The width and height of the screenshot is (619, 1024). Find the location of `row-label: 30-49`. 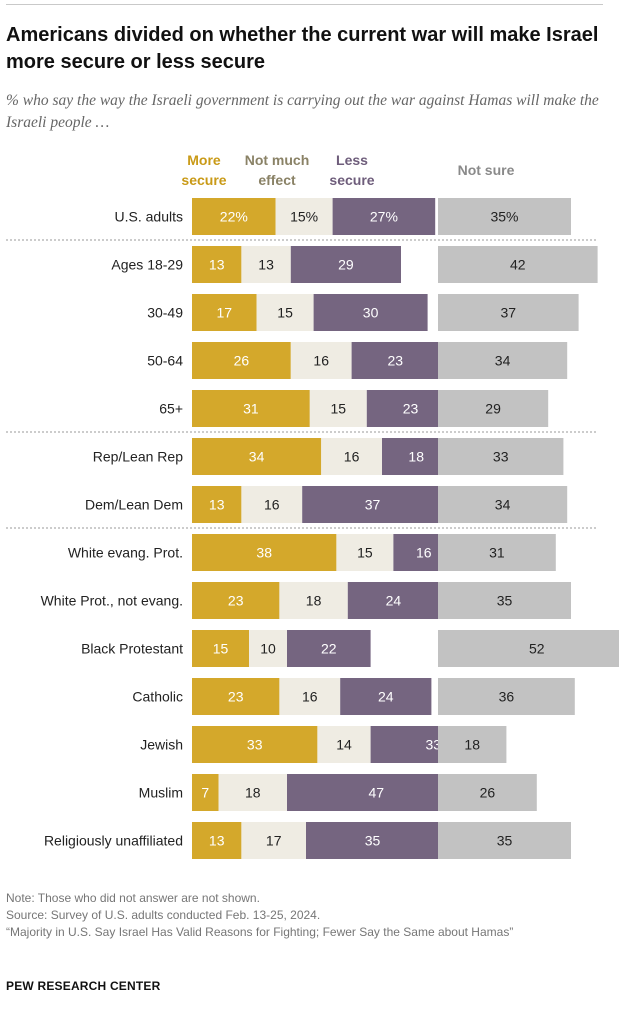

row-label: 30-49 is located at coordinates (165, 313).